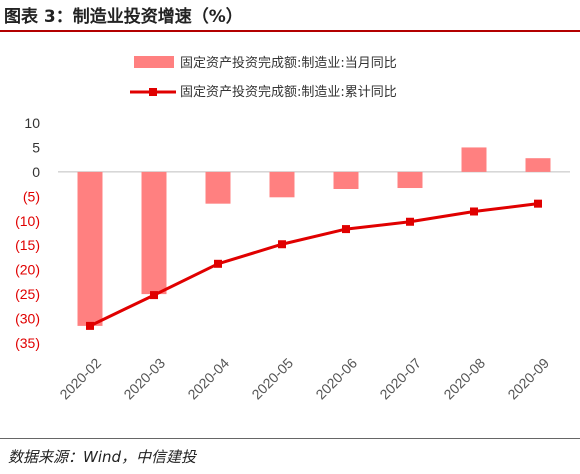  What do you see at coordinates (290, 31) in the screenshot?
I see `title-rule` at bounding box center [290, 31].